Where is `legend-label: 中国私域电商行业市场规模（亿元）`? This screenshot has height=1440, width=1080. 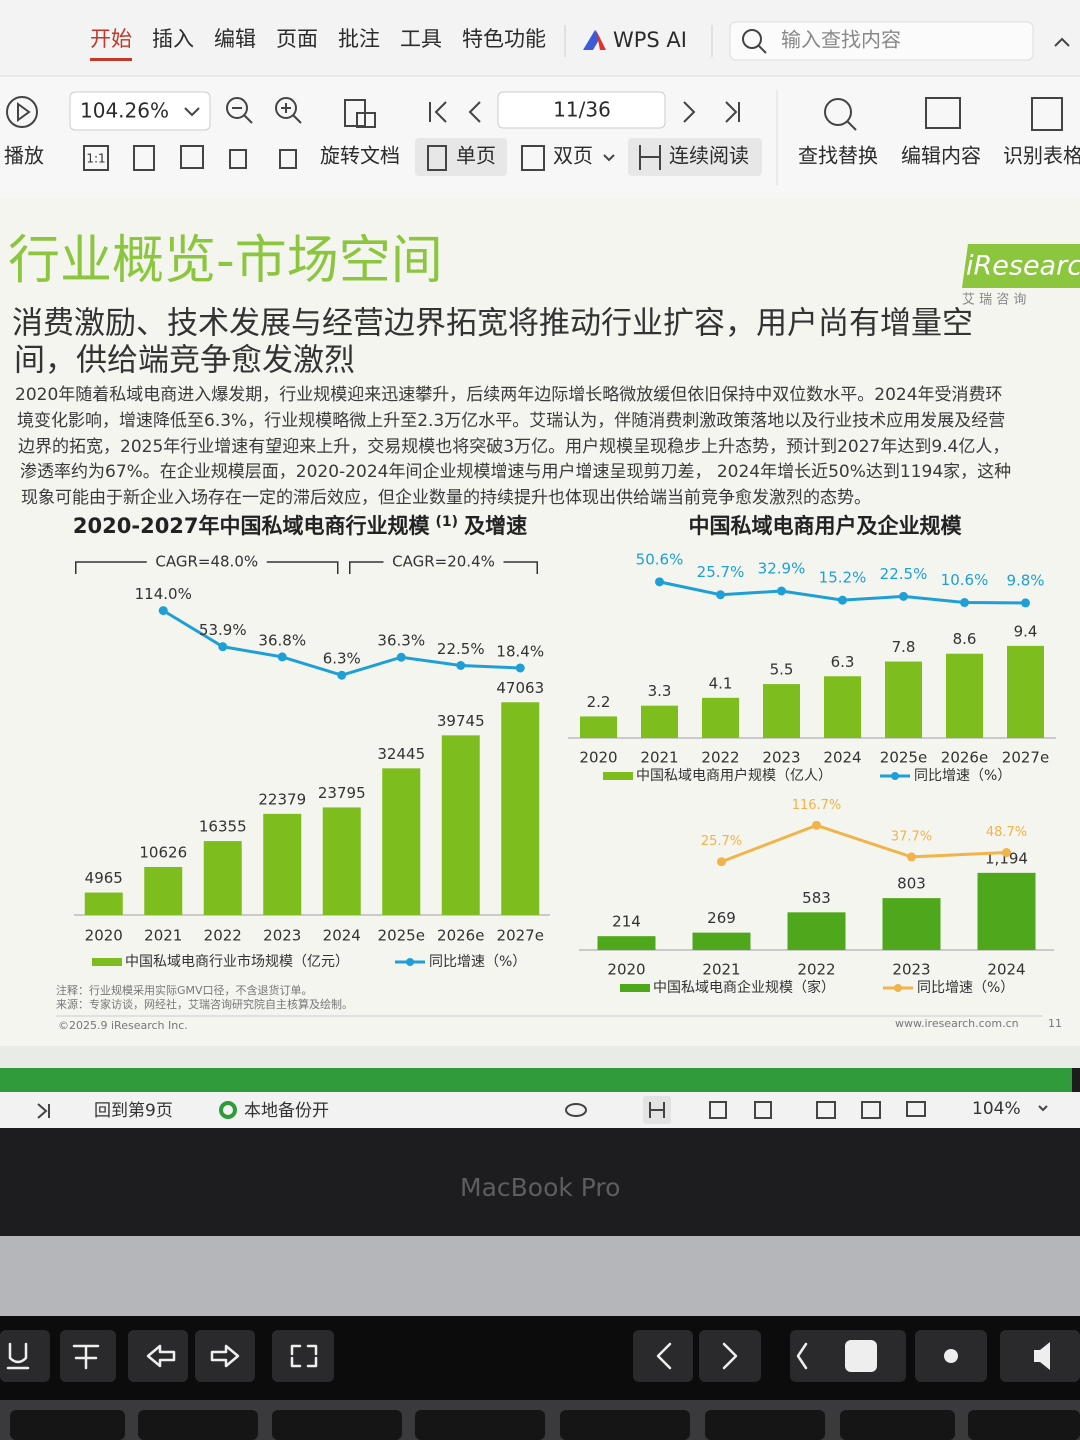 legend-label: 中国私域电商行业市场规模（亿元） is located at coordinates (237, 961).